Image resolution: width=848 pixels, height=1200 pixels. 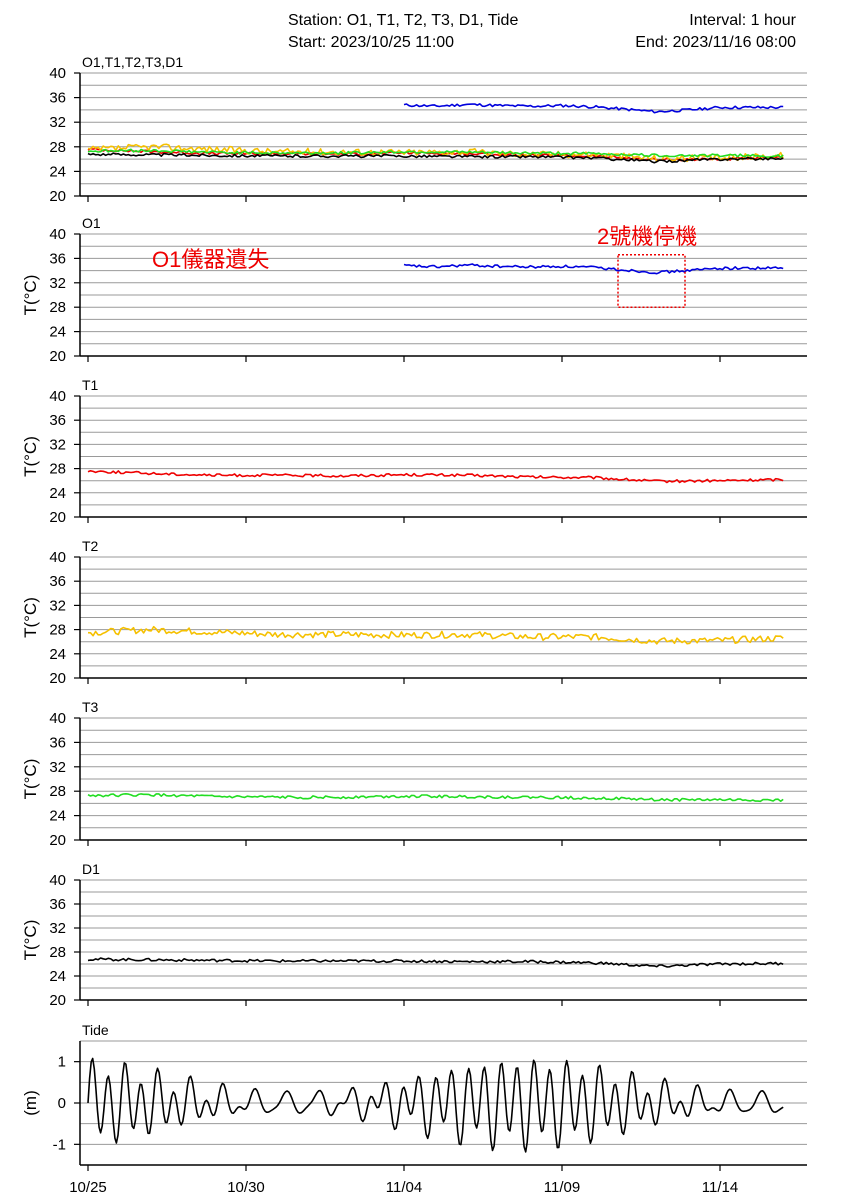 What do you see at coordinates (62, 1062) in the screenshot?
I see `y-tick-label: 1` at bounding box center [62, 1062].